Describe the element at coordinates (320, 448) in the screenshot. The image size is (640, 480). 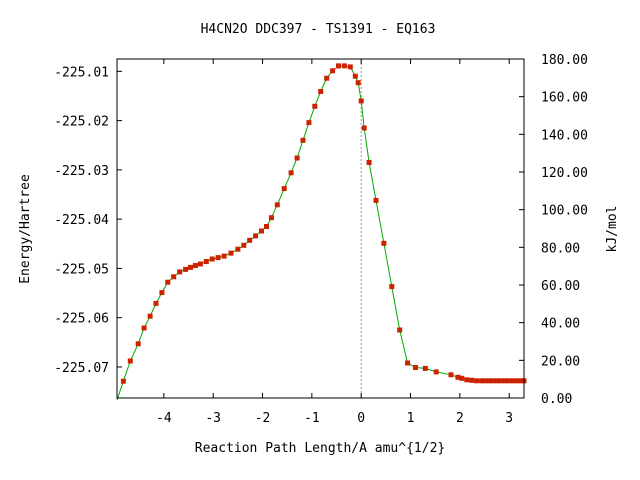
I see `x-axis-label: Reaction Path Length/A amu^{1/2}` at that location.